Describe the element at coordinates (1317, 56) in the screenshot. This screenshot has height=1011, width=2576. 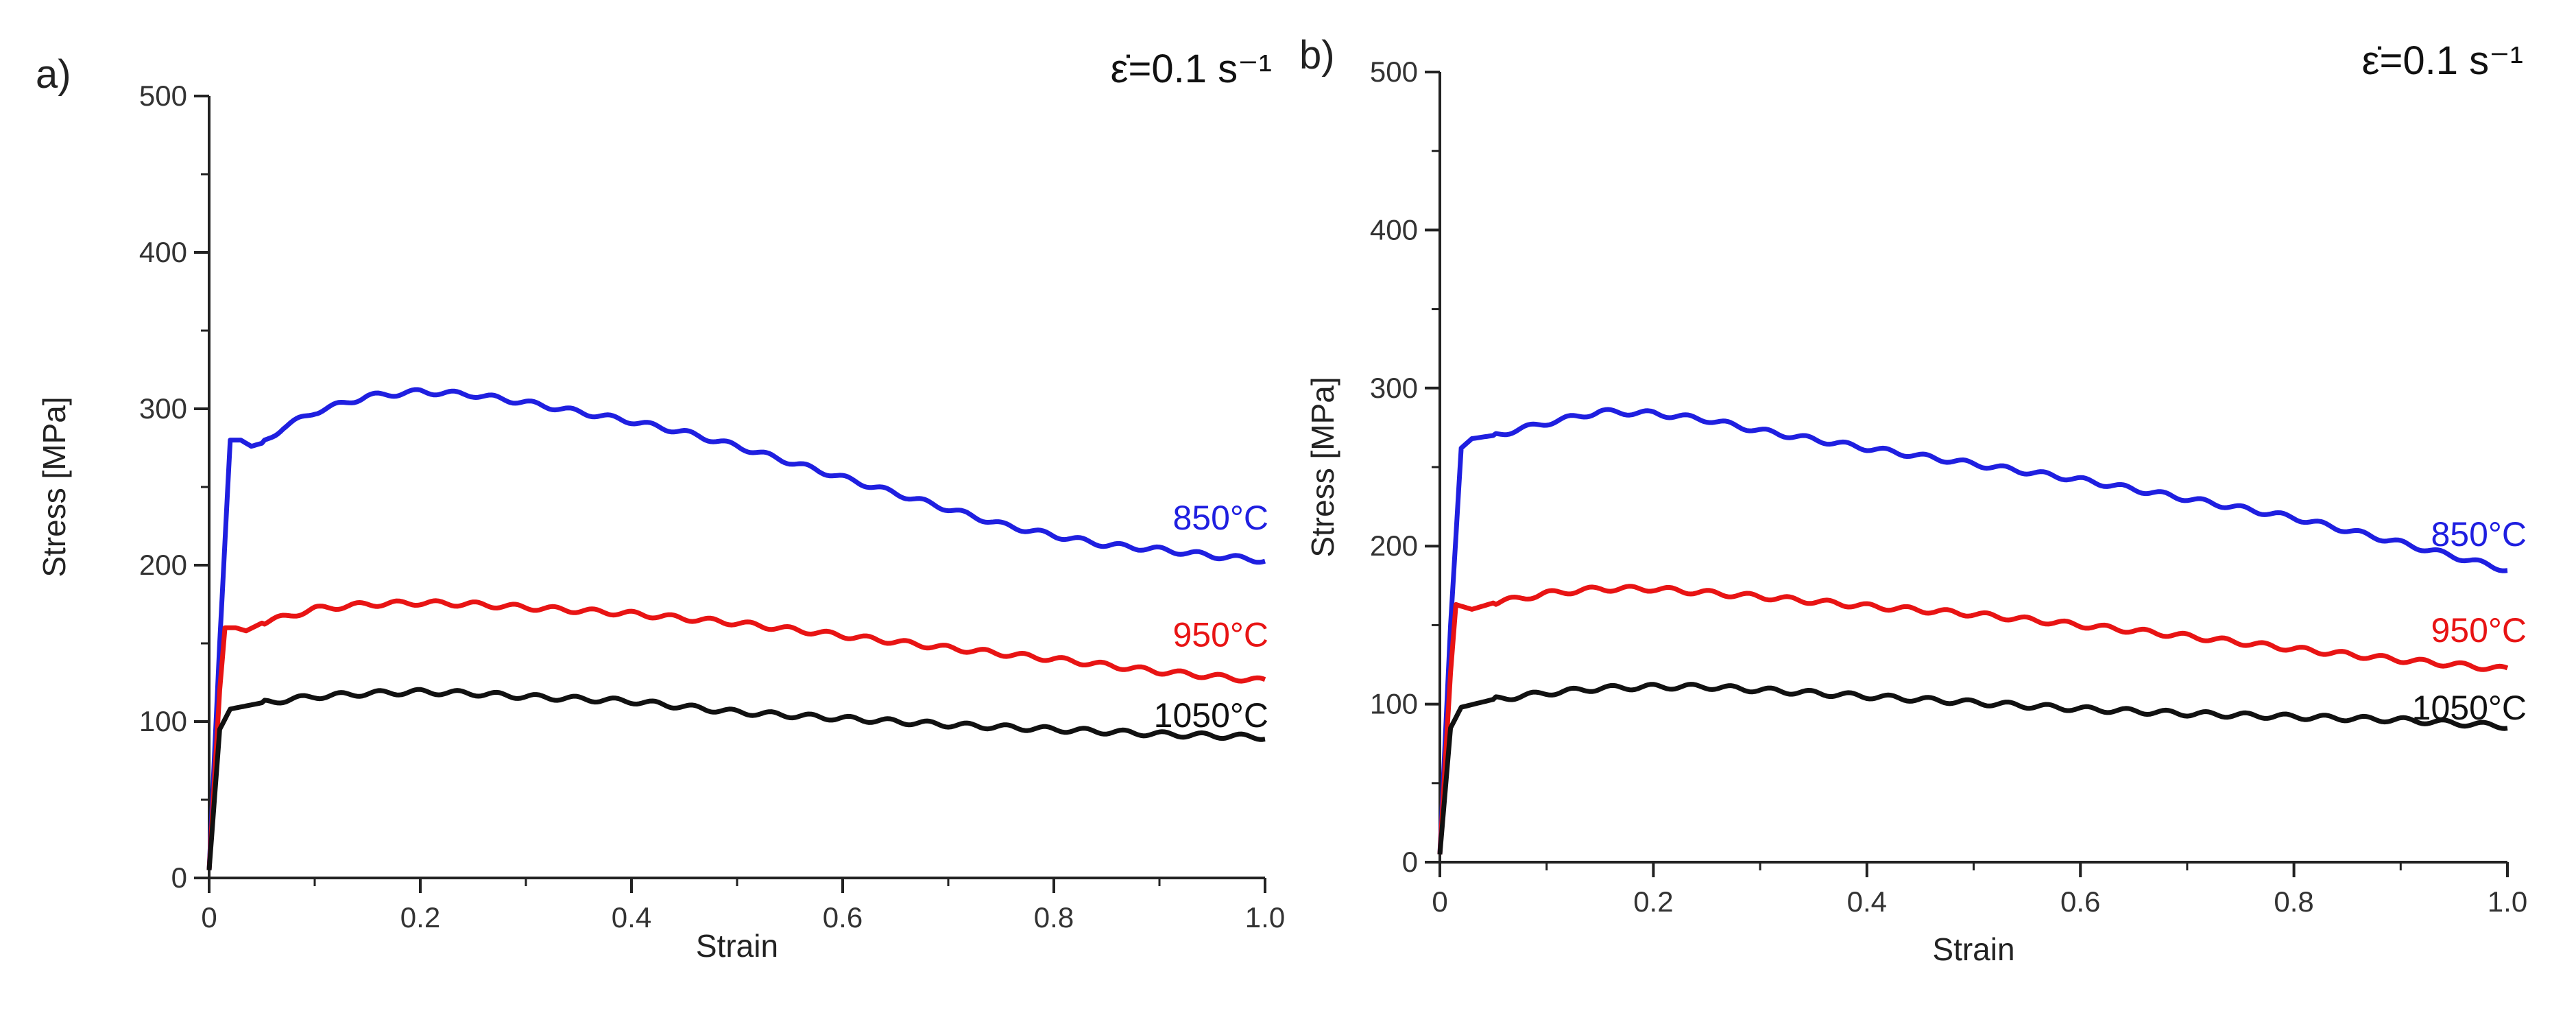
I see `panel-label: b)` at that location.